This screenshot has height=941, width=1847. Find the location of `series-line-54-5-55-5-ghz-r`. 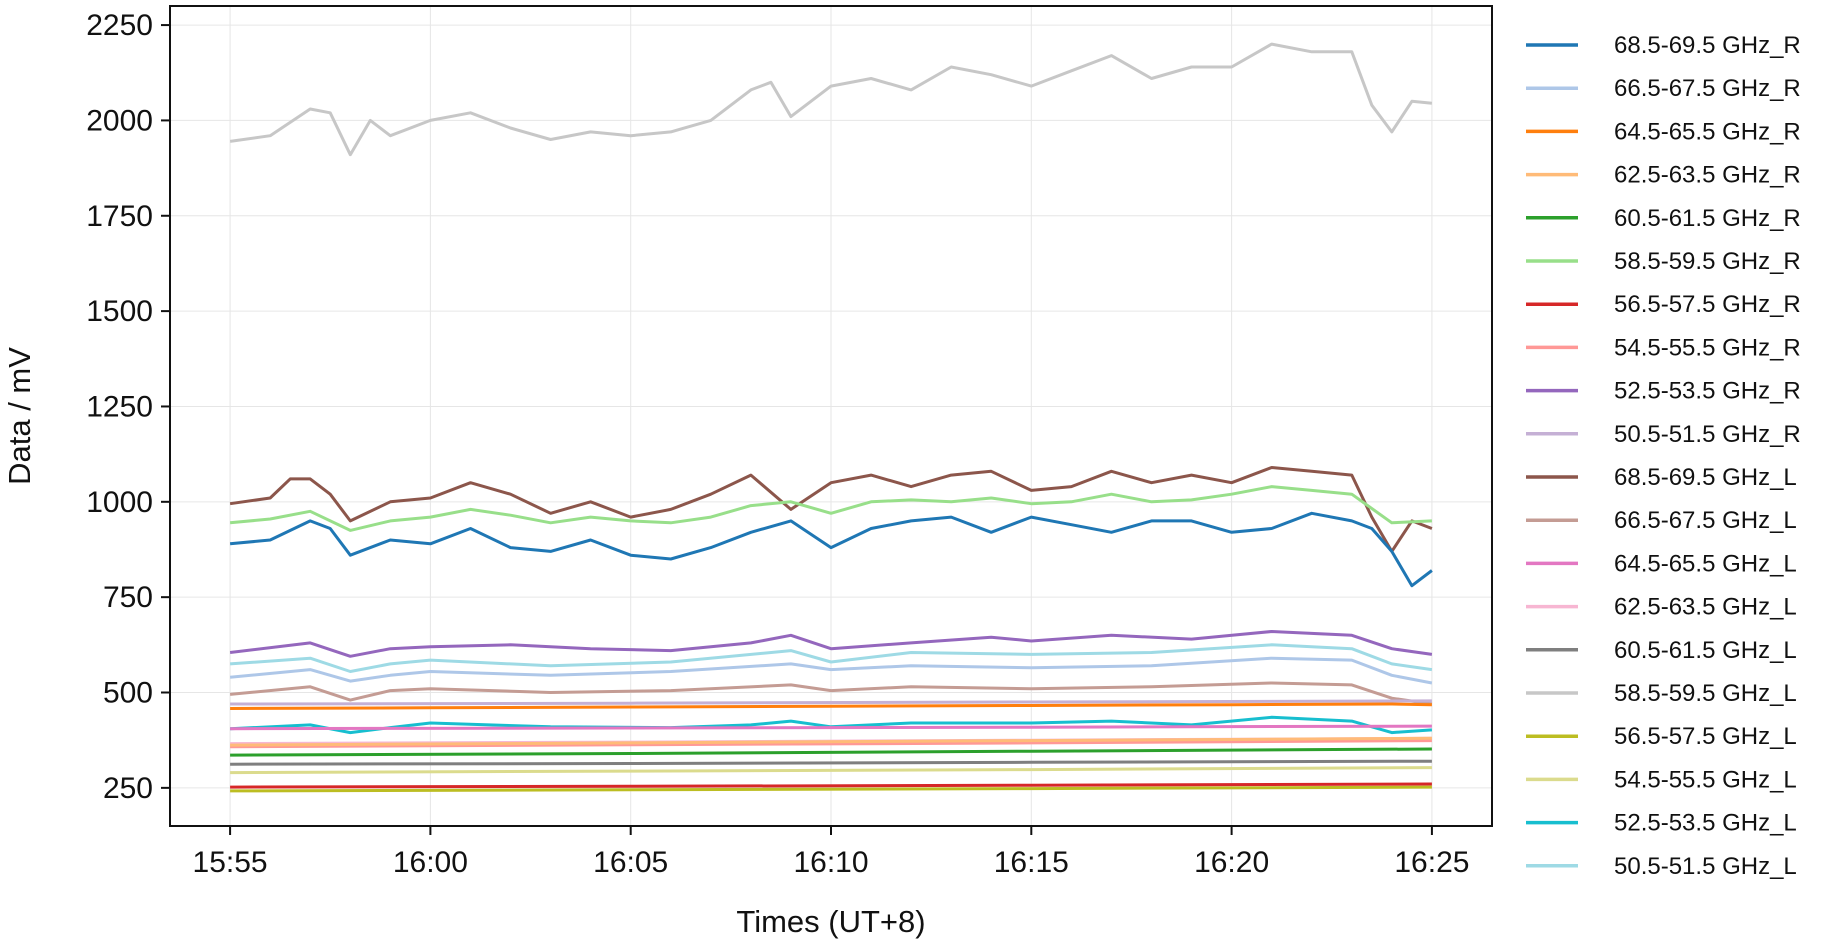

series-line-54-5-55-5-ghz-r is located at coordinates (831, 744).